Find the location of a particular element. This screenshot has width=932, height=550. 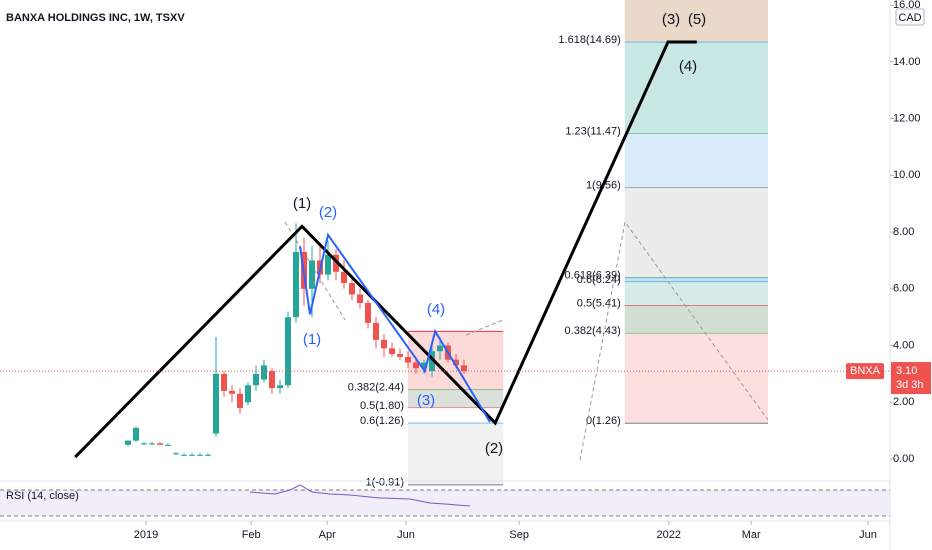

fib-label: 0.618(6.39) is located at coordinates (593, 276).